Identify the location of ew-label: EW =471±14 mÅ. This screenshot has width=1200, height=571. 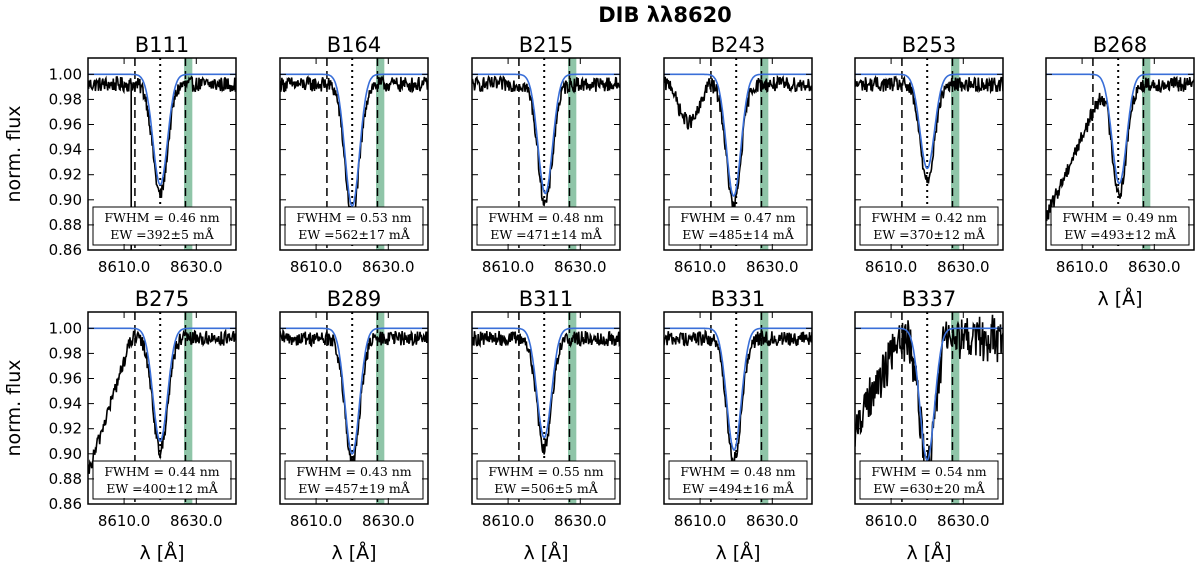
(546, 234).